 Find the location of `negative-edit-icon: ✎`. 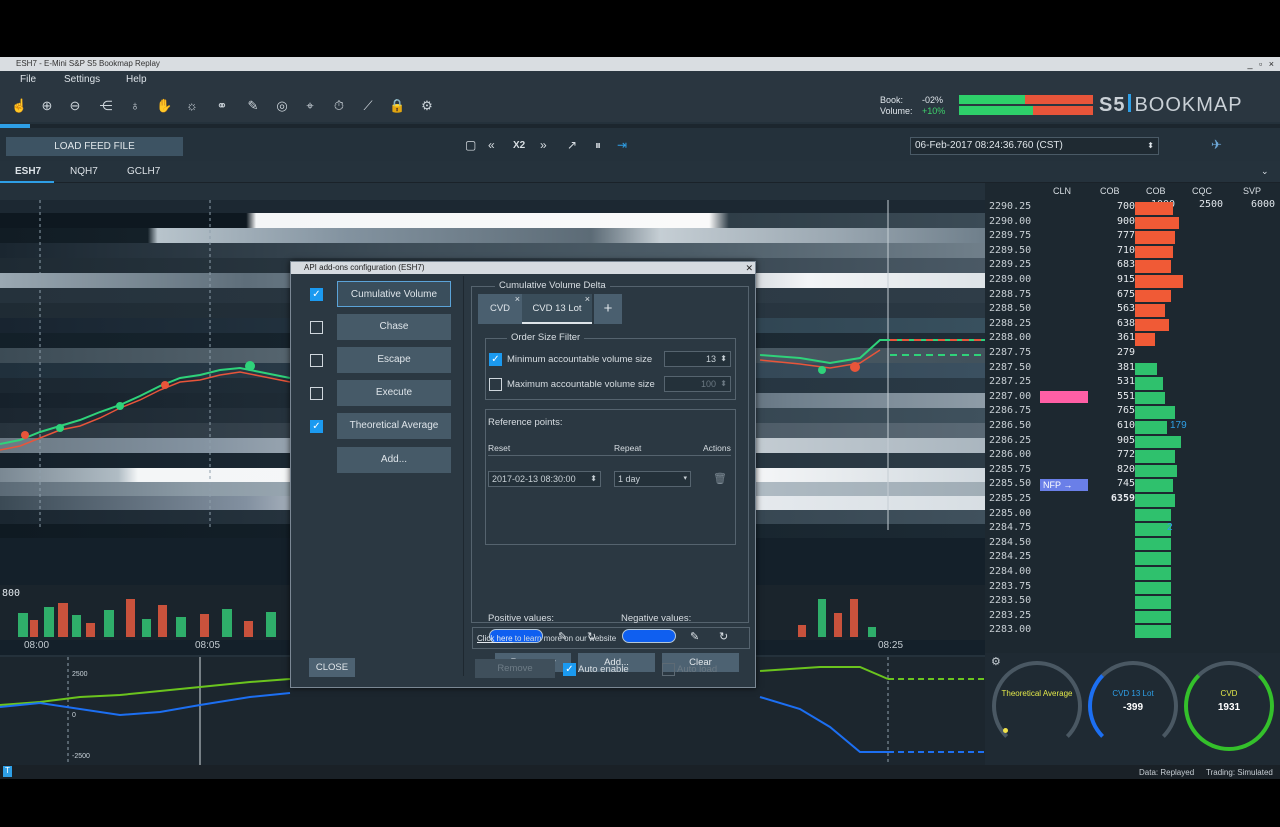

negative-edit-icon: ✎ is located at coordinates (695, 637).